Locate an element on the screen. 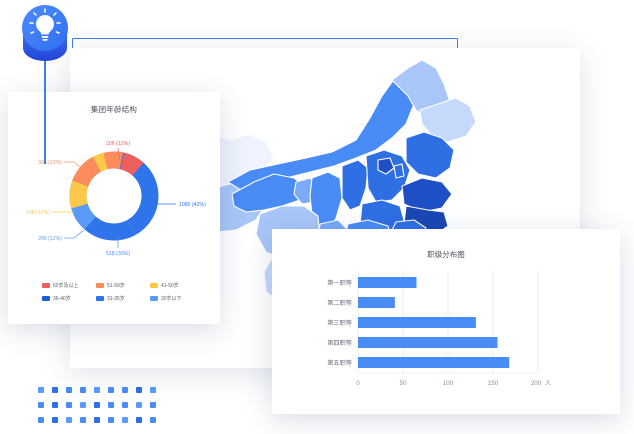 This screenshot has height=434, width=634. donut-chart-title: 集团年龄结构 is located at coordinates (114, 109).